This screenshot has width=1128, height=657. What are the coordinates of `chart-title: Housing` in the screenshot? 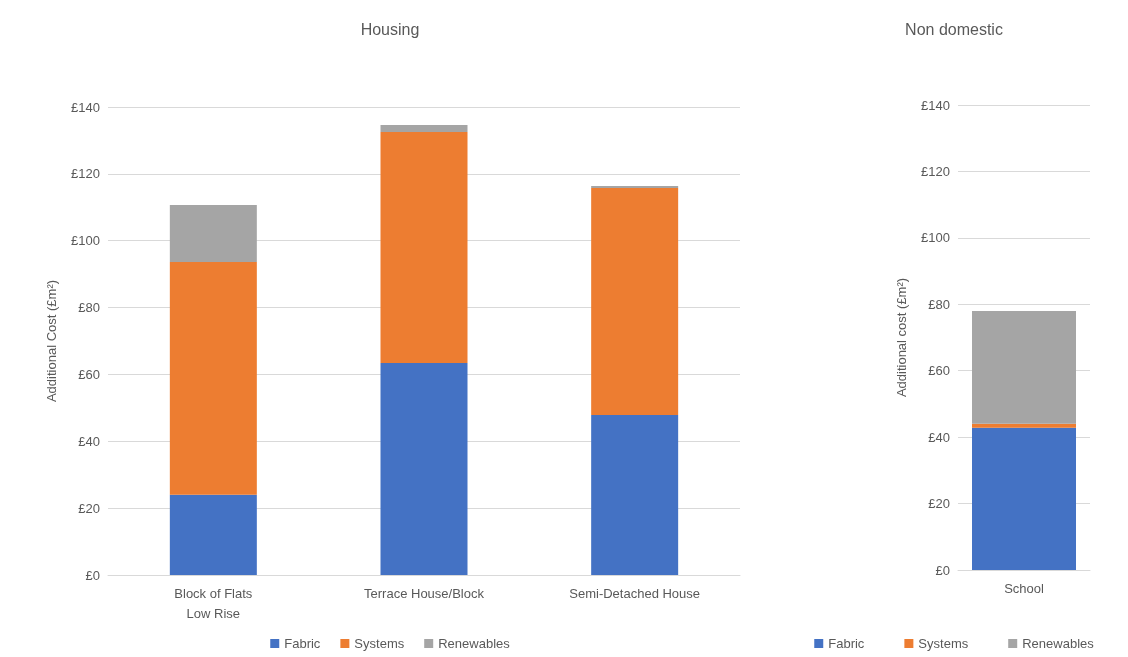 It's located at (390, 29).